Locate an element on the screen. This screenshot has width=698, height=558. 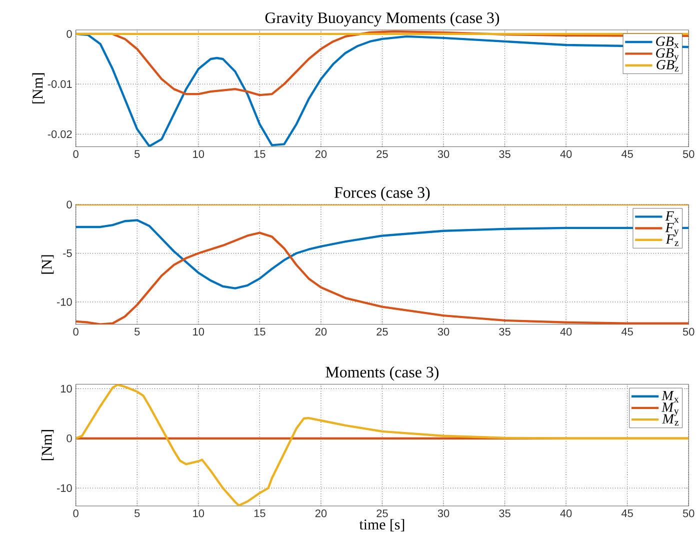
legend-label: GB$_{x}$ is located at coordinates (667, 42).